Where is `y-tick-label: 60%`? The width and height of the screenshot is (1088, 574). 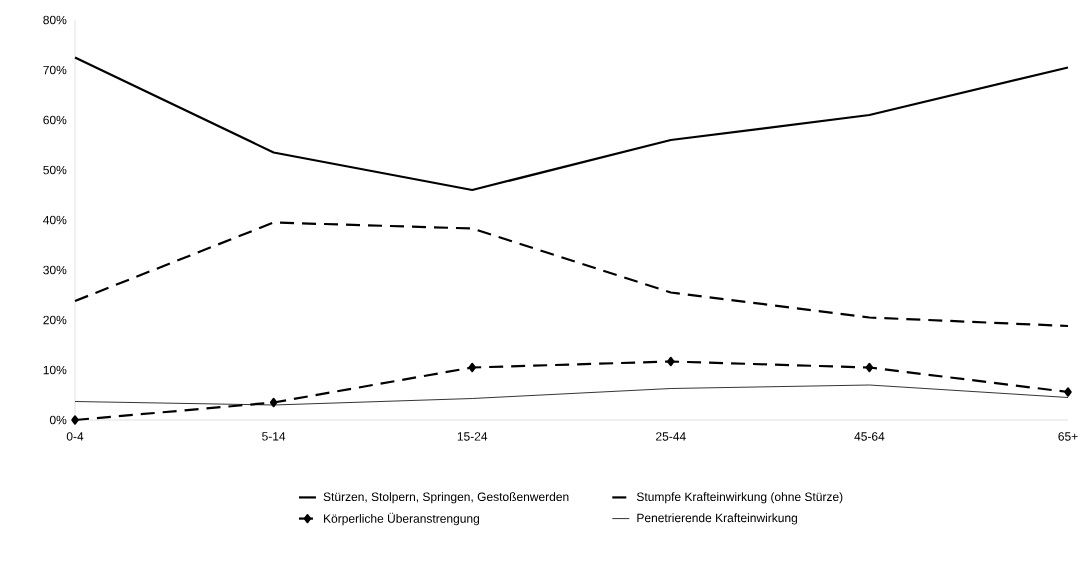 y-tick-label: 60% is located at coordinates (55, 120).